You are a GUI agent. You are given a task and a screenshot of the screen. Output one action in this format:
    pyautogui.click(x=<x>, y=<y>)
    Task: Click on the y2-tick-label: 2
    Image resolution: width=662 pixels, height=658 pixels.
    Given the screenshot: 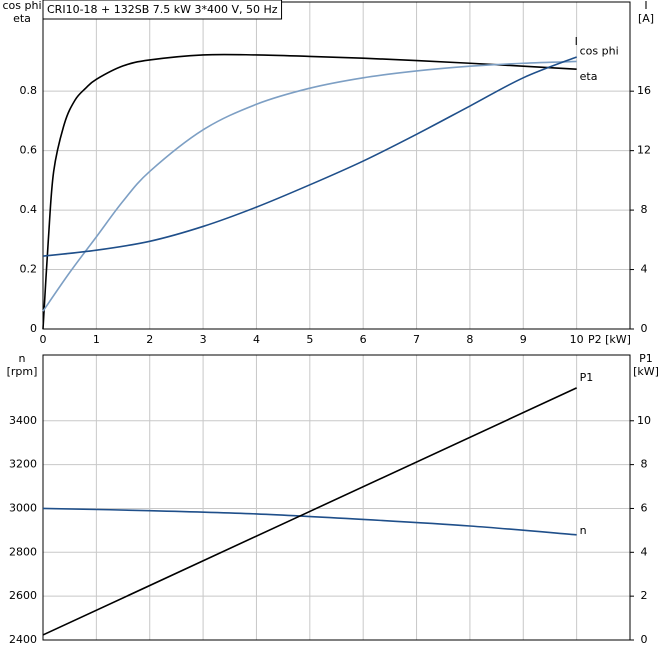 What is the action you would take?
    pyautogui.click(x=644, y=595)
    